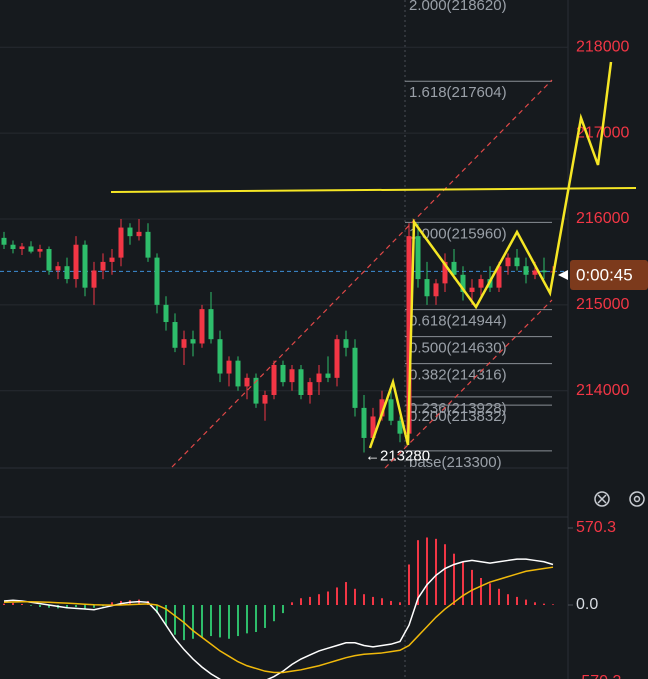 This screenshot has width=648, height=679. I want to click on channel-line, so click(468, 384).